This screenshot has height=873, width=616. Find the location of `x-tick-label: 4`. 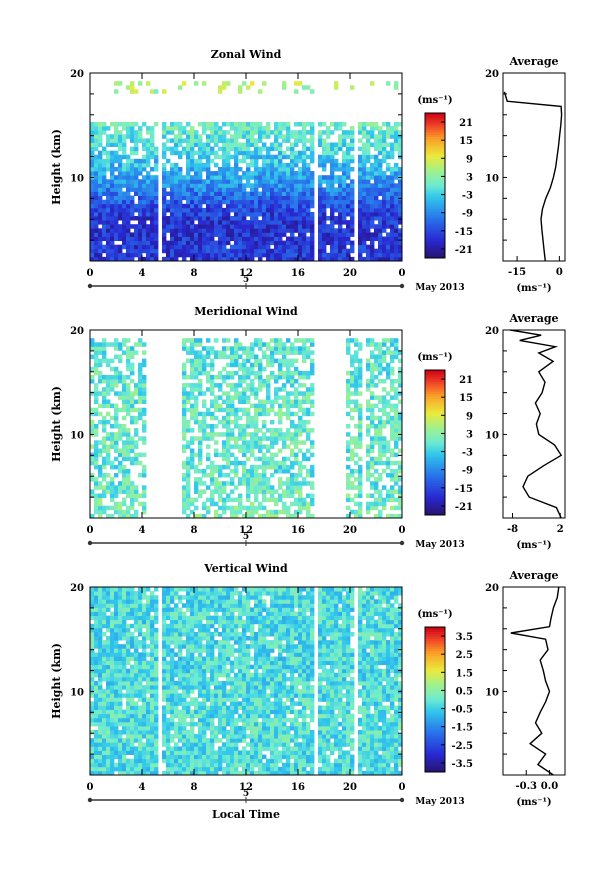

x-tick-label: 4 is located at coordinates (142, 530).